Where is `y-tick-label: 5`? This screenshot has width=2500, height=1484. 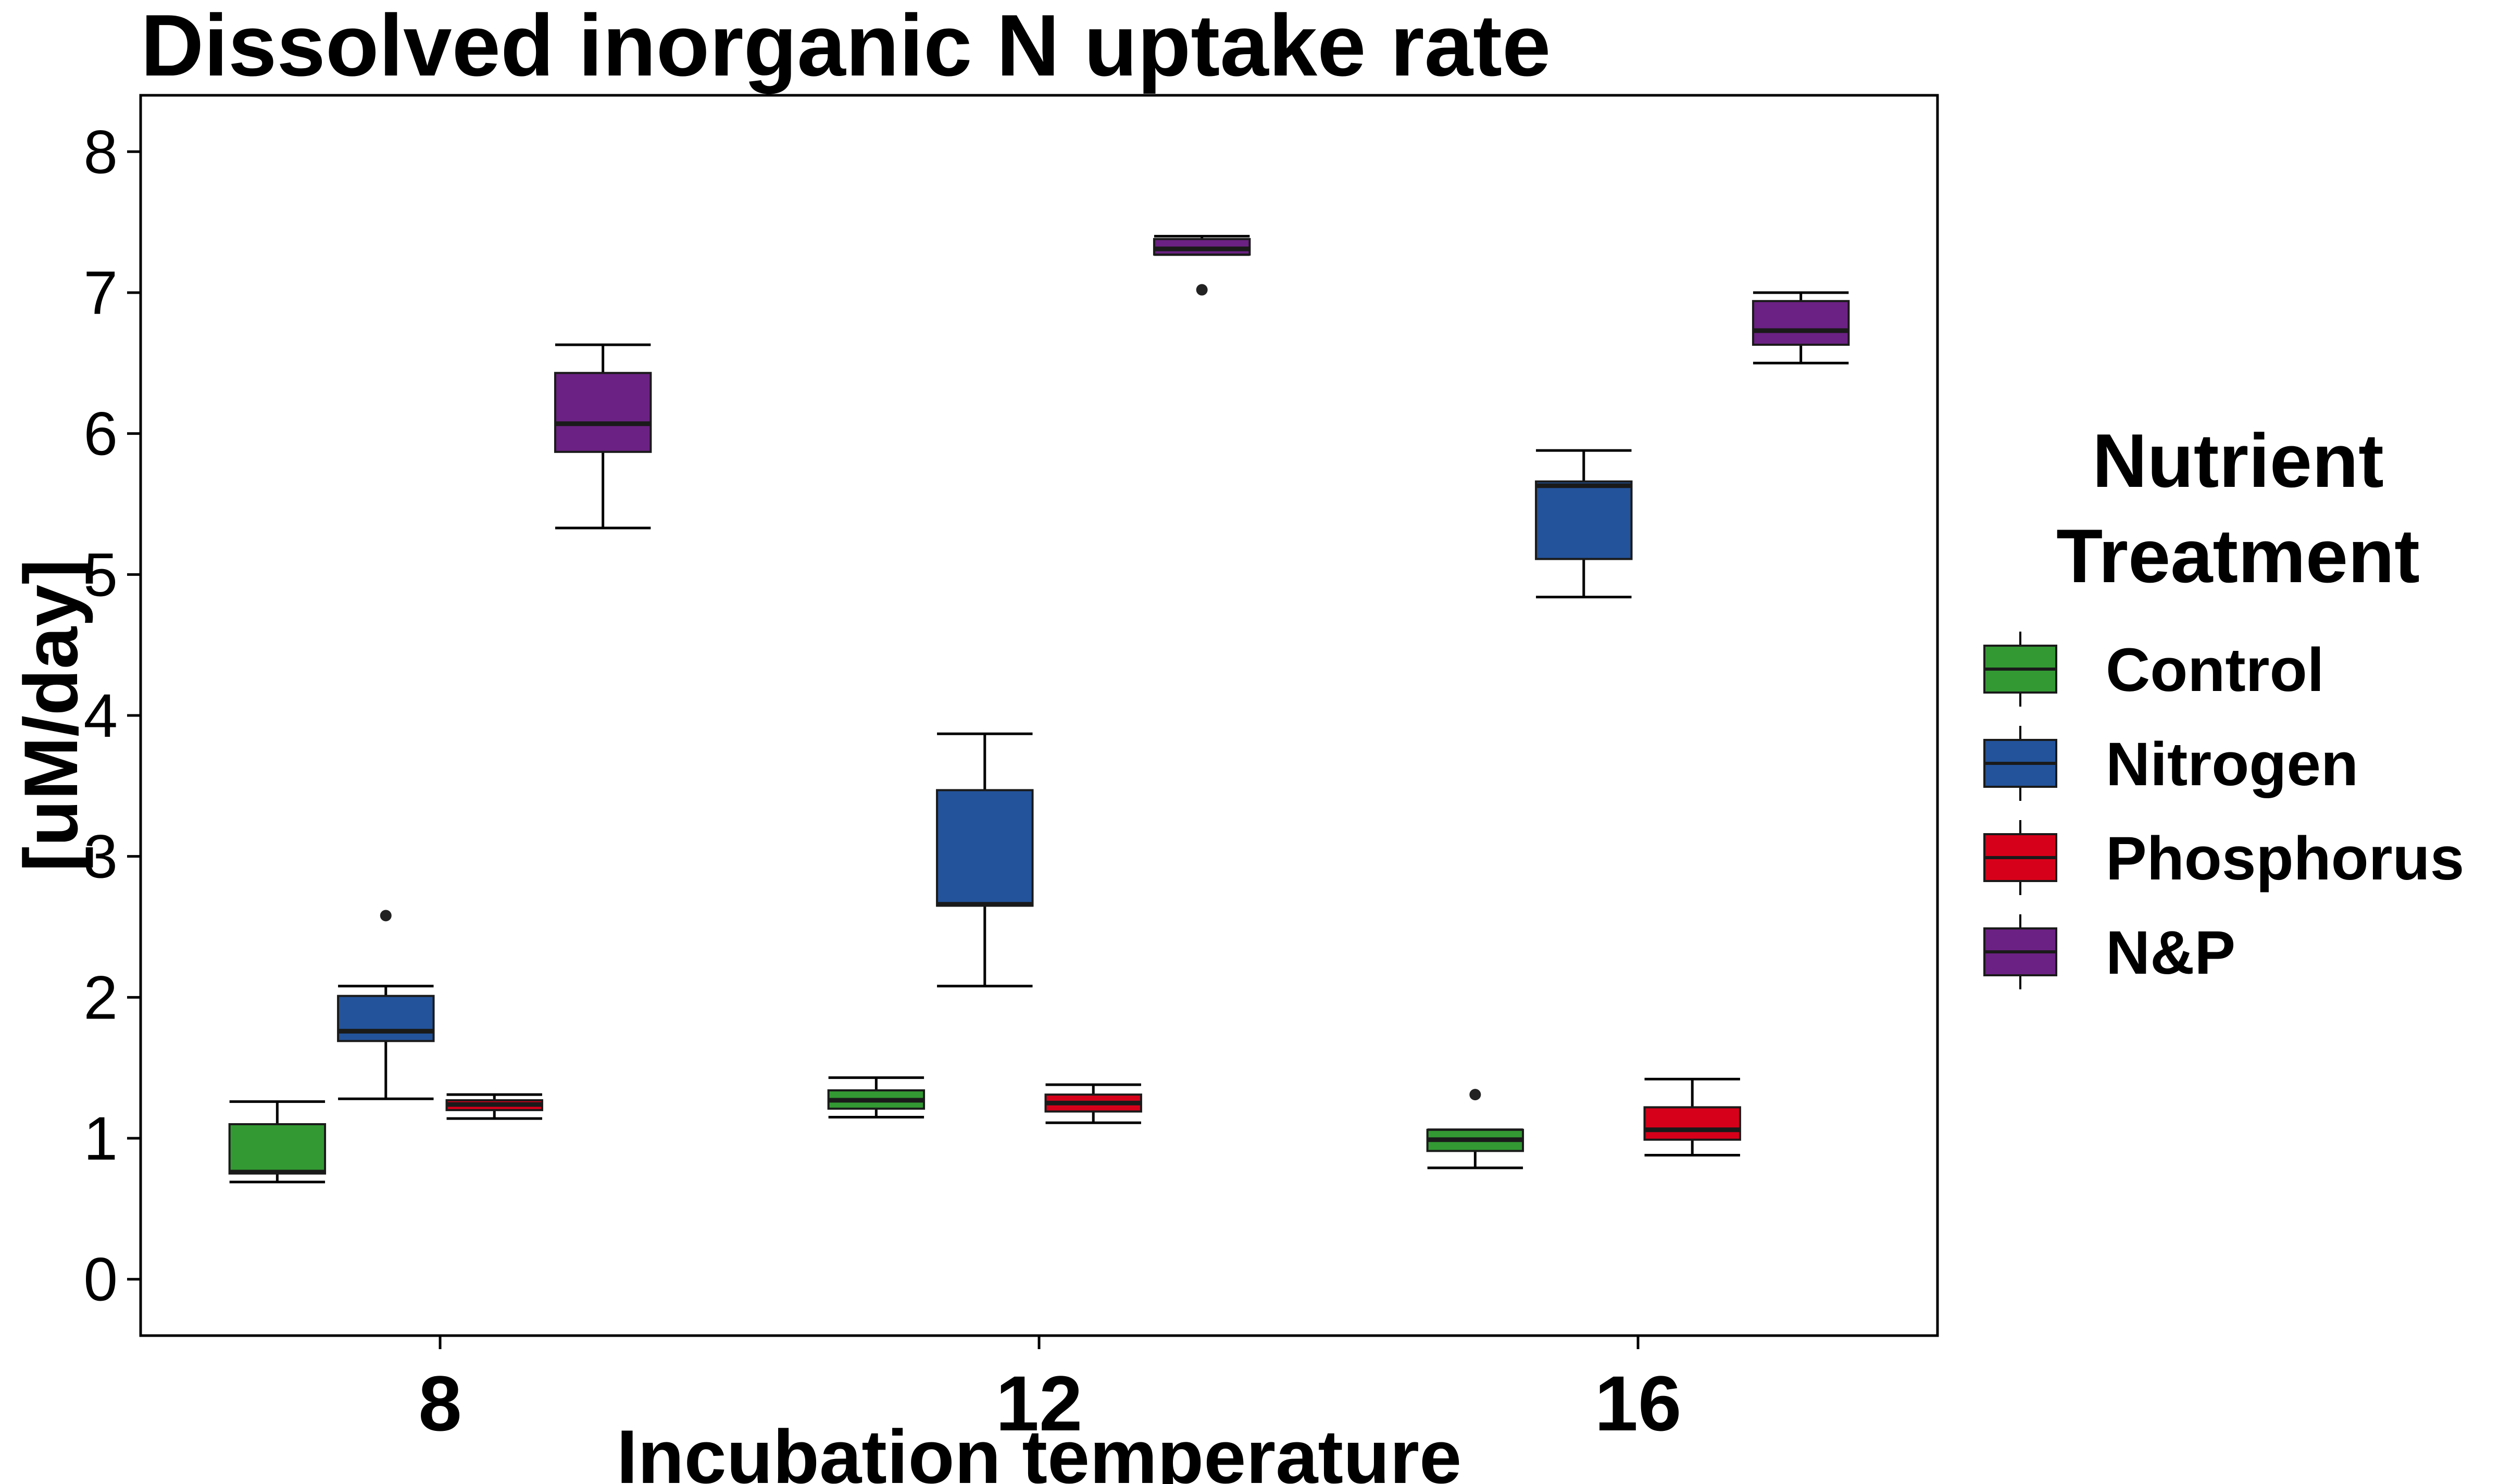
y-tick-label: 5 is located at coordinates (100, 574).